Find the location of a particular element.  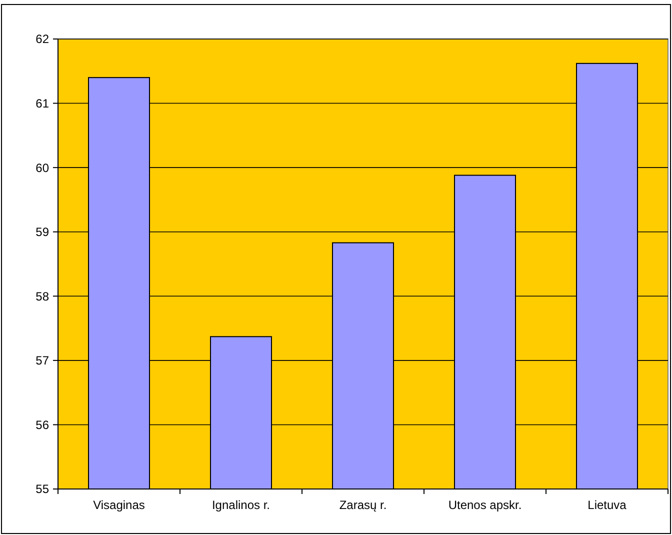

y-tick-label: 55 is located at coordinates (43, 489).